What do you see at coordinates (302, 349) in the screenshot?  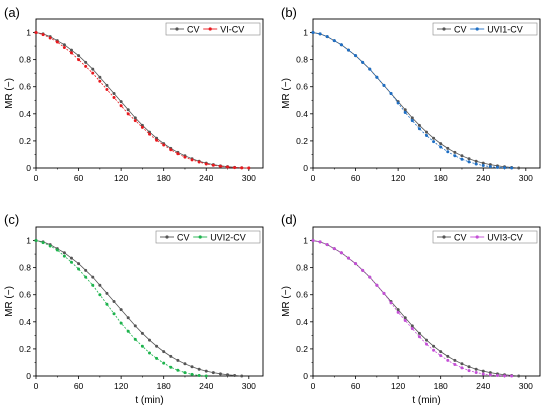 I see `y-tick-label: 0.2` at bounding box center [302, 349].